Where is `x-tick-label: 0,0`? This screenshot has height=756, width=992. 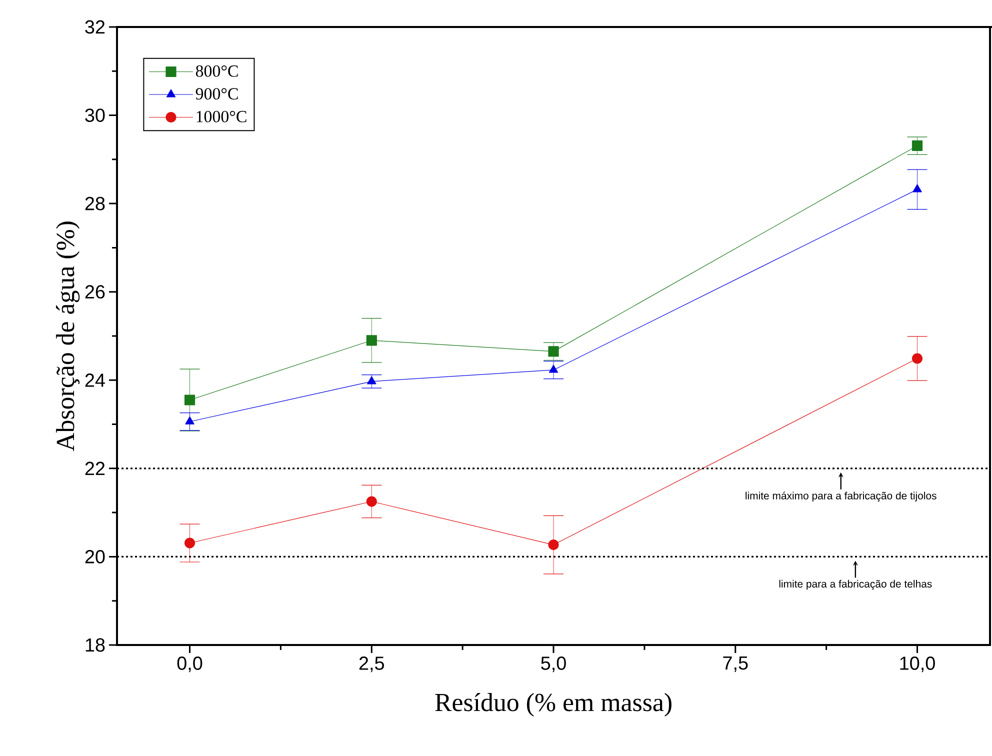
x-tick-label: 0,0 is located at coordinates (189, 664).